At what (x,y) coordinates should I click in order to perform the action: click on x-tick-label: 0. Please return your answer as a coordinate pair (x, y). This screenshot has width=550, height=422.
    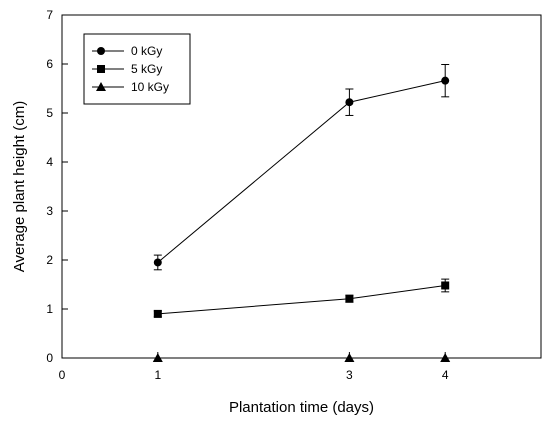
    Looking at the image, I should click on (62, 375).